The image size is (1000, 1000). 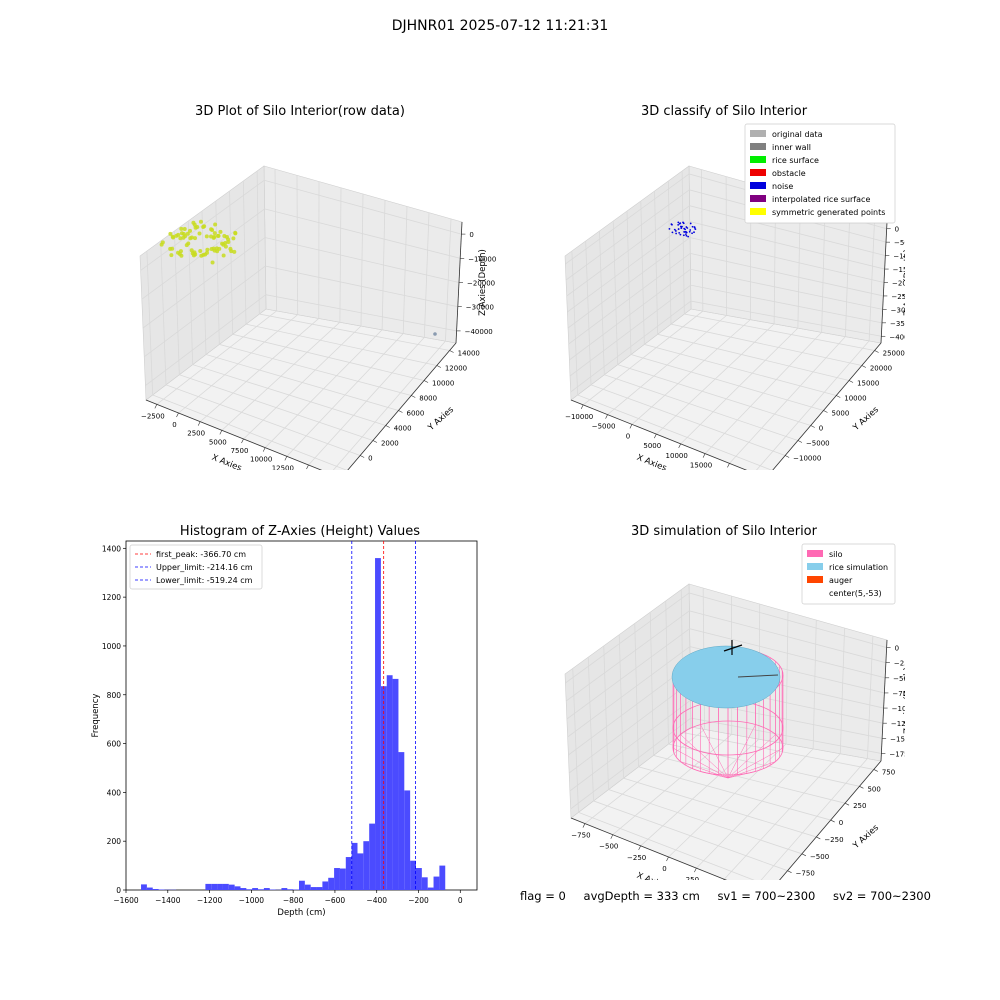 I want to click on x-tick-label: −10000, so click(x=579, y=417).